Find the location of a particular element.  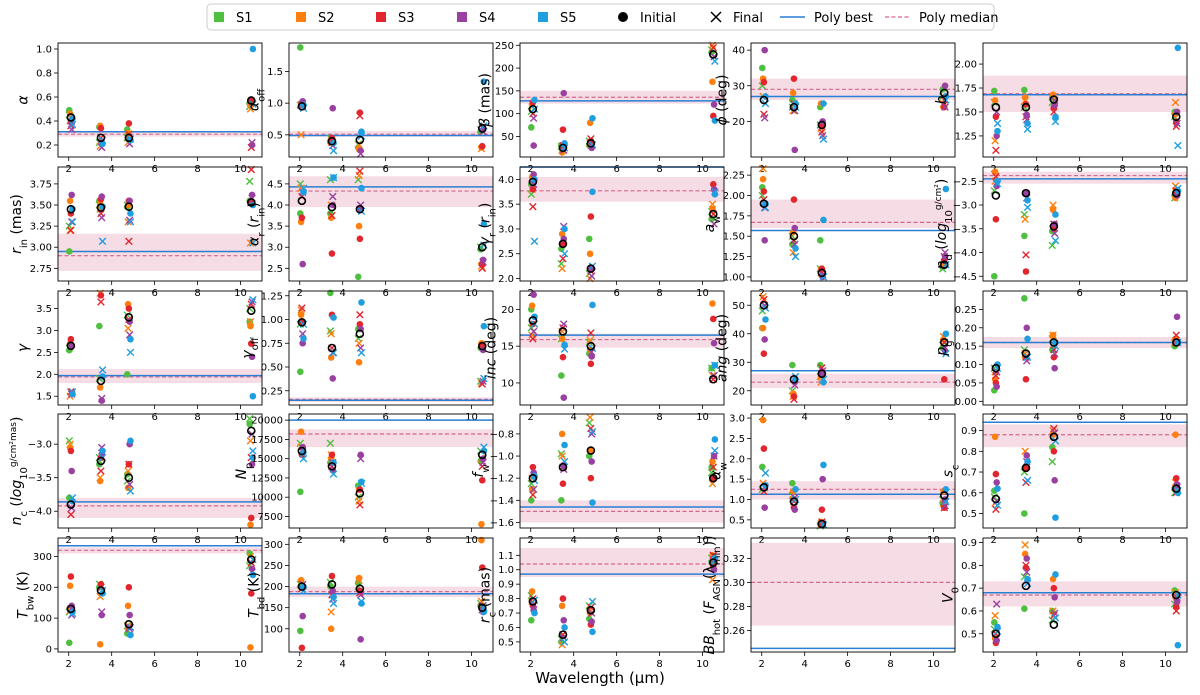

panel-11: 2 4 6 8 10 1.5 2.0 2.5 3.0 3.5 γ is located at coordinates (139, 356).